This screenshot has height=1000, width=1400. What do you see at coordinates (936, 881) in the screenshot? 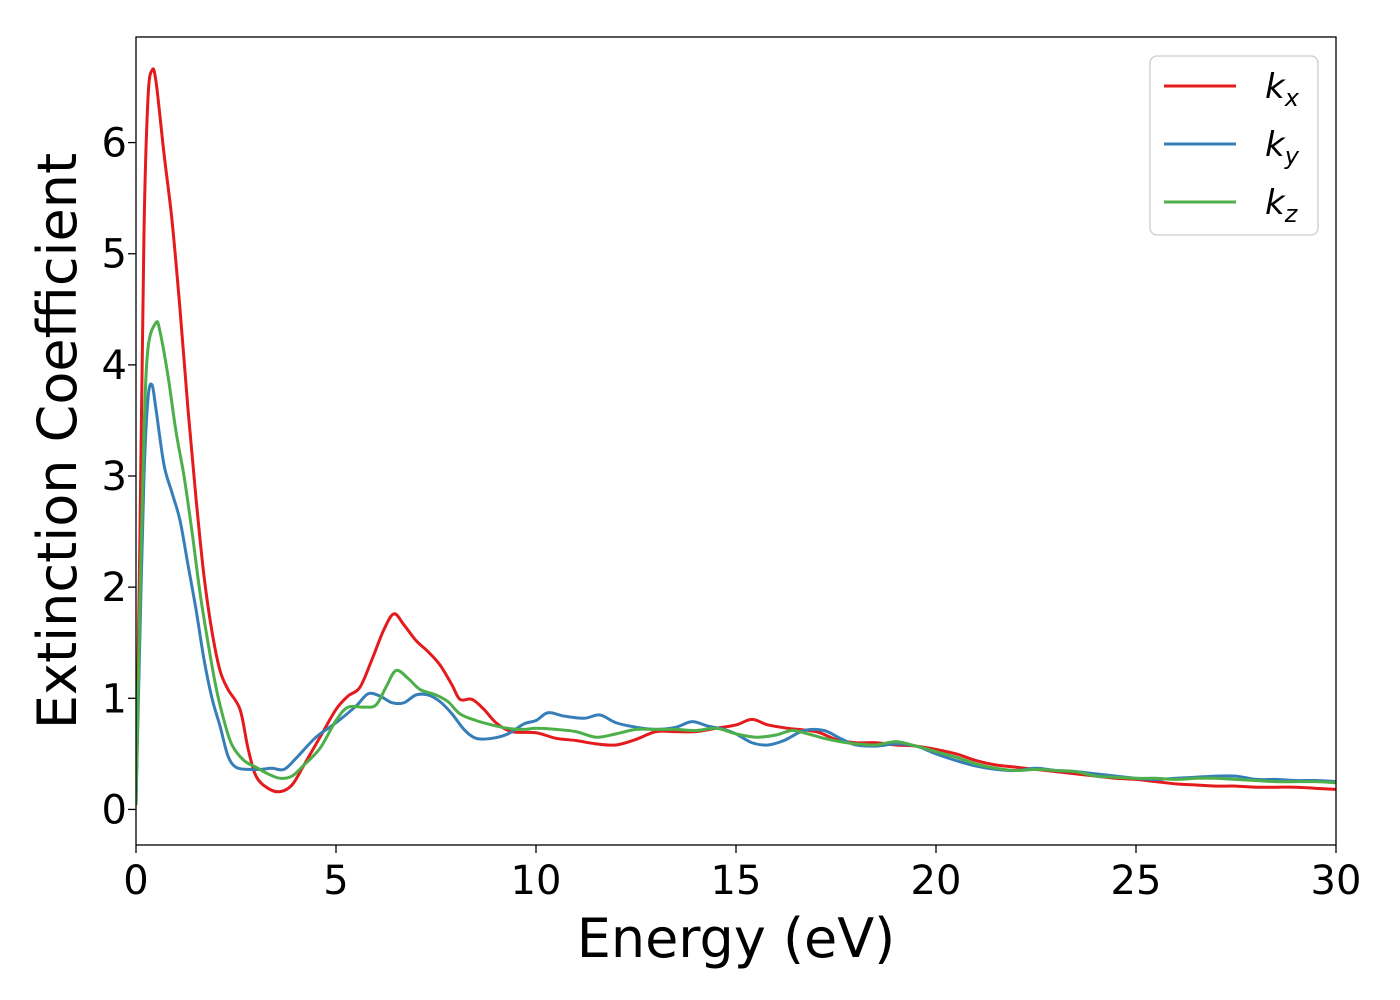
I see `x-tick-label: 20` at bounding box center [936, 881].